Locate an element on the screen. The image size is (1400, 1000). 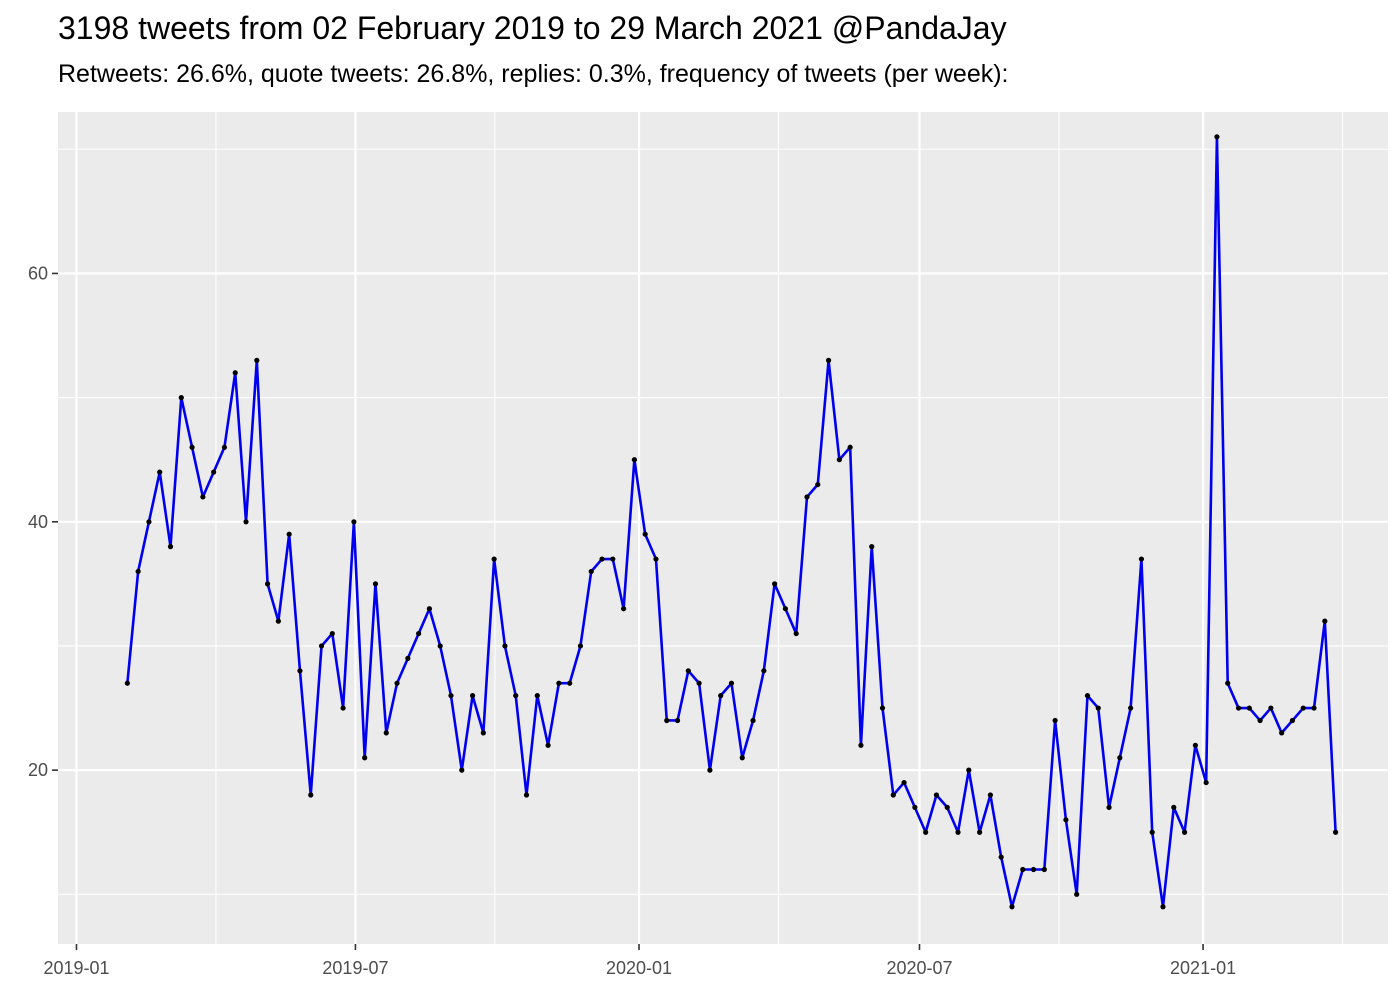
x-tick-label: 2020-07 is located at coordinates (919, 968).